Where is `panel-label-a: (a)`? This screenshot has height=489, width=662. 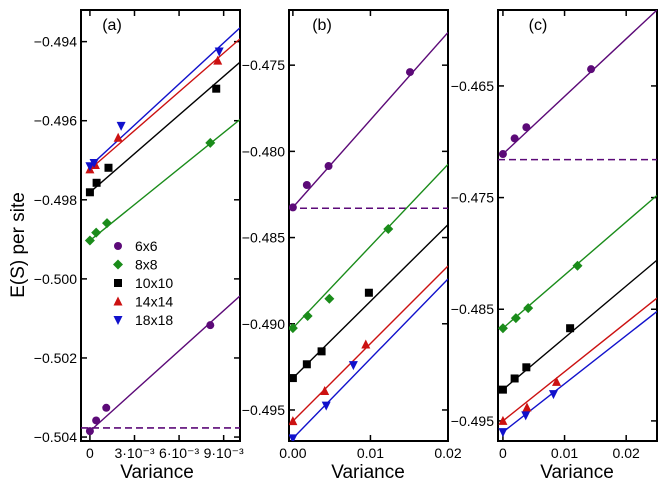 panel-label-a: (a) is located at coordinates (112, 25).